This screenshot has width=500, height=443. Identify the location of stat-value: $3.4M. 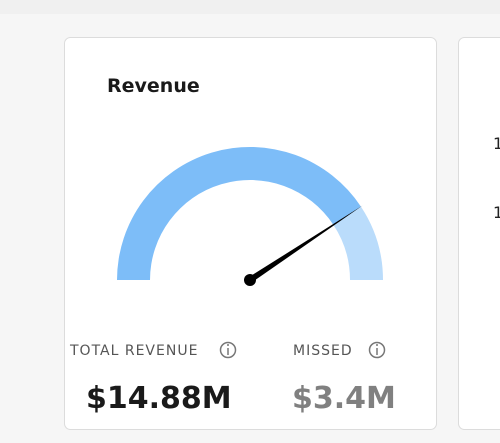
(344, 398).